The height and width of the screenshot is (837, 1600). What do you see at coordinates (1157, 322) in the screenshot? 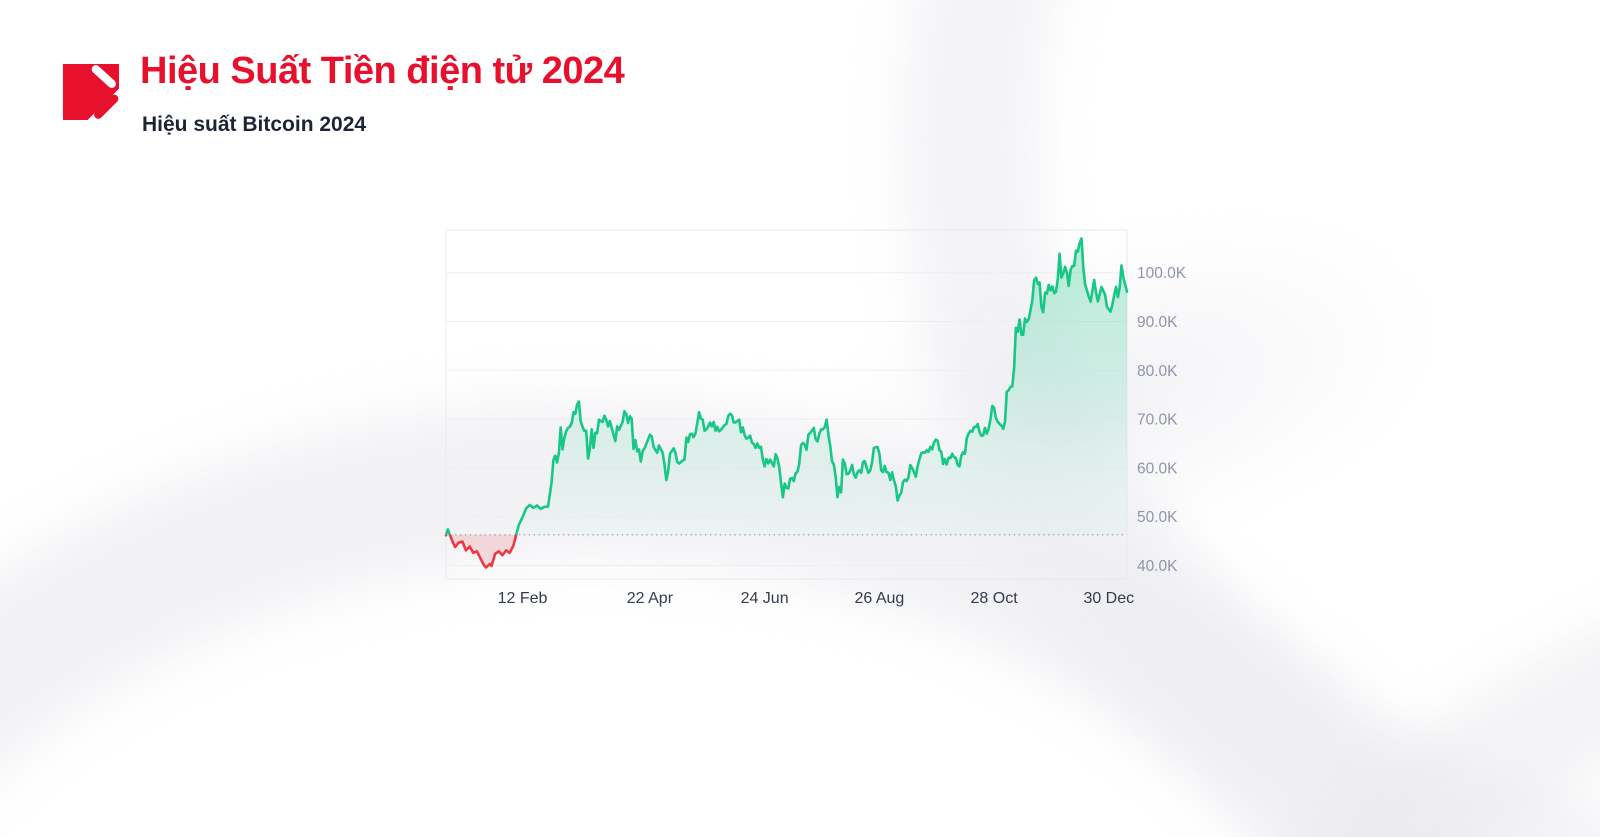
I see `y-tick-label: 90.0K` at bounding box center [1157, 322].